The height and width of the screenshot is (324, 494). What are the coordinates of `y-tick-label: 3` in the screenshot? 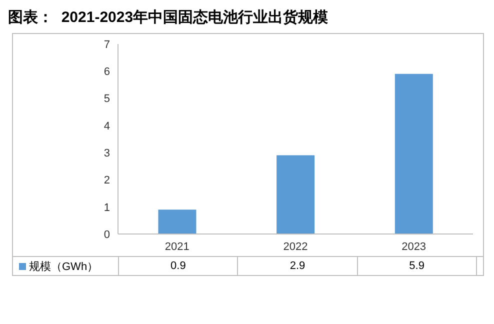 It's located at (107, 153).